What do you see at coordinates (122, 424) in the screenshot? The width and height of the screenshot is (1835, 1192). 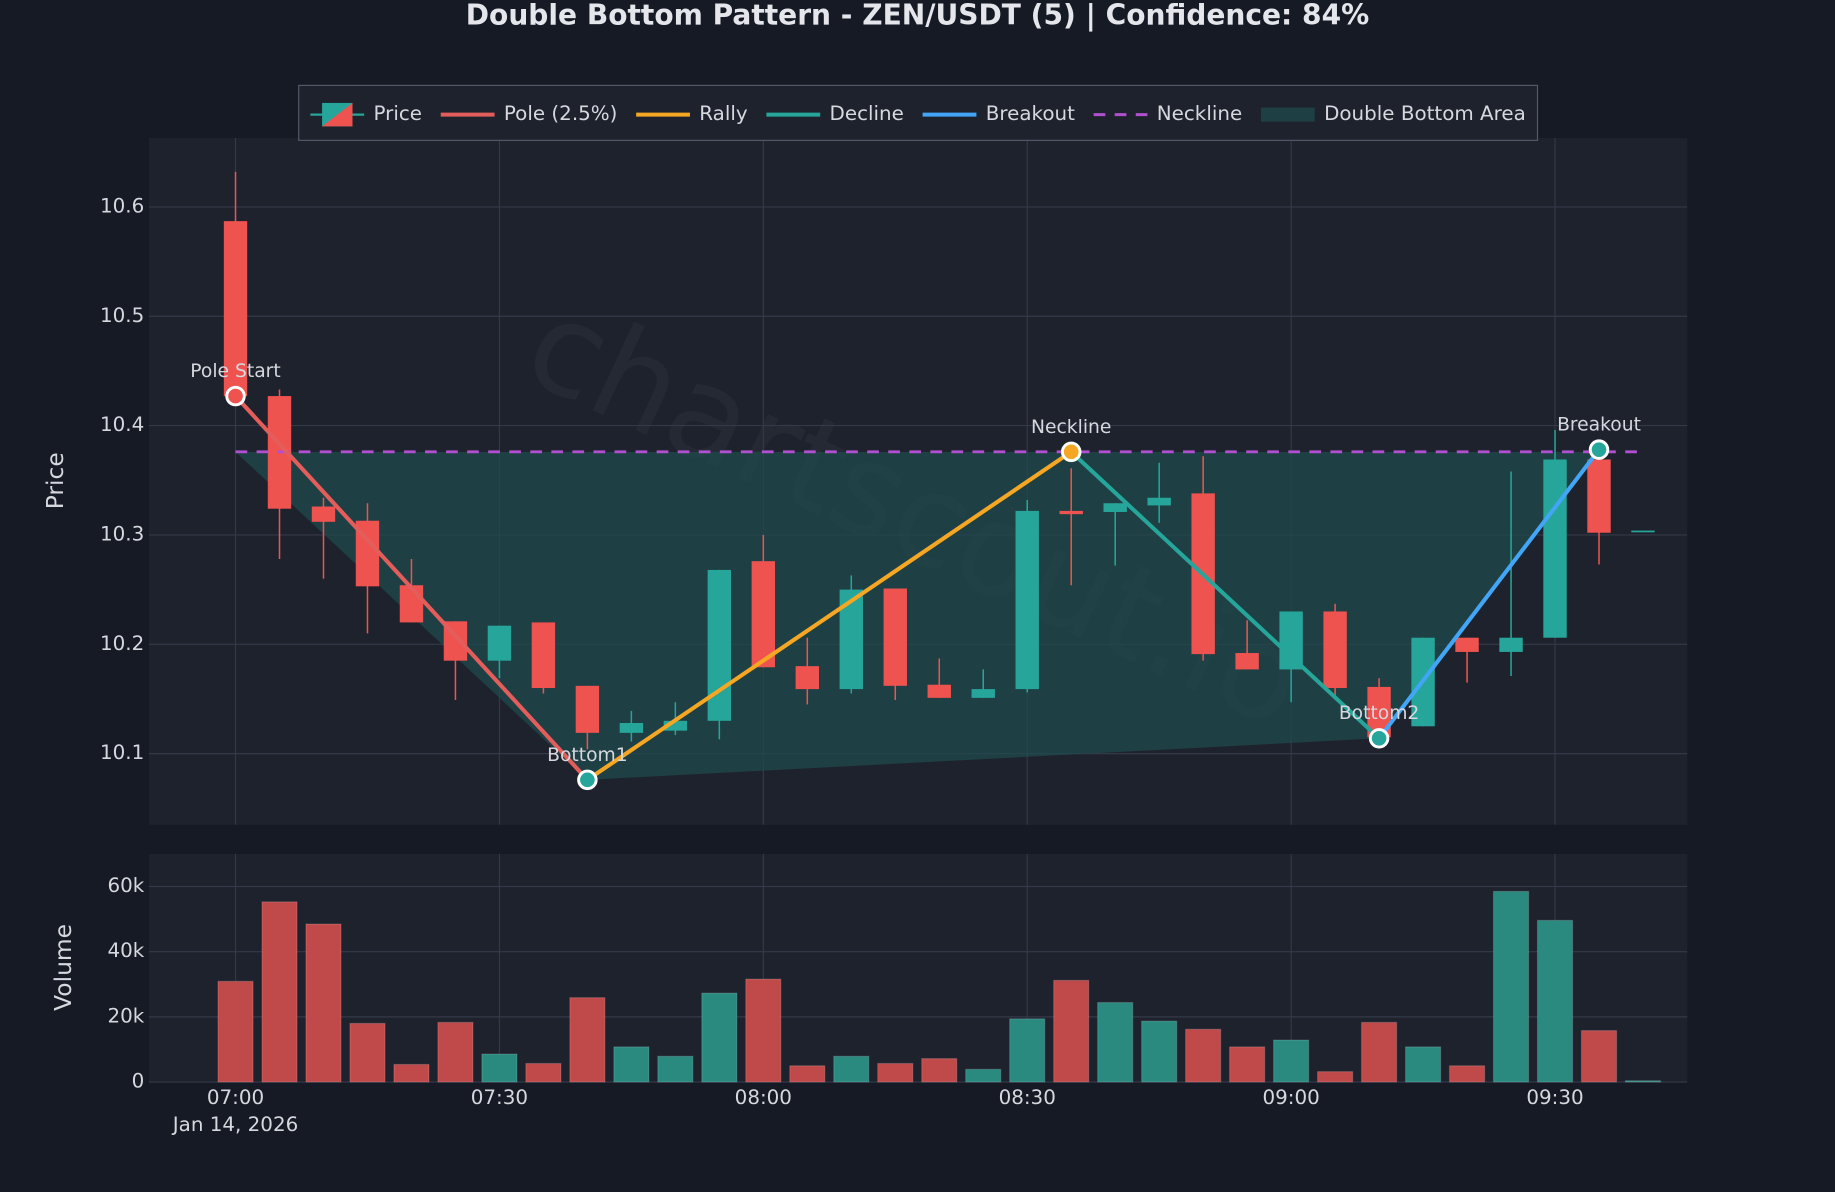 I see `y-tick-label: 10.4` at bounding box center [122, 424].